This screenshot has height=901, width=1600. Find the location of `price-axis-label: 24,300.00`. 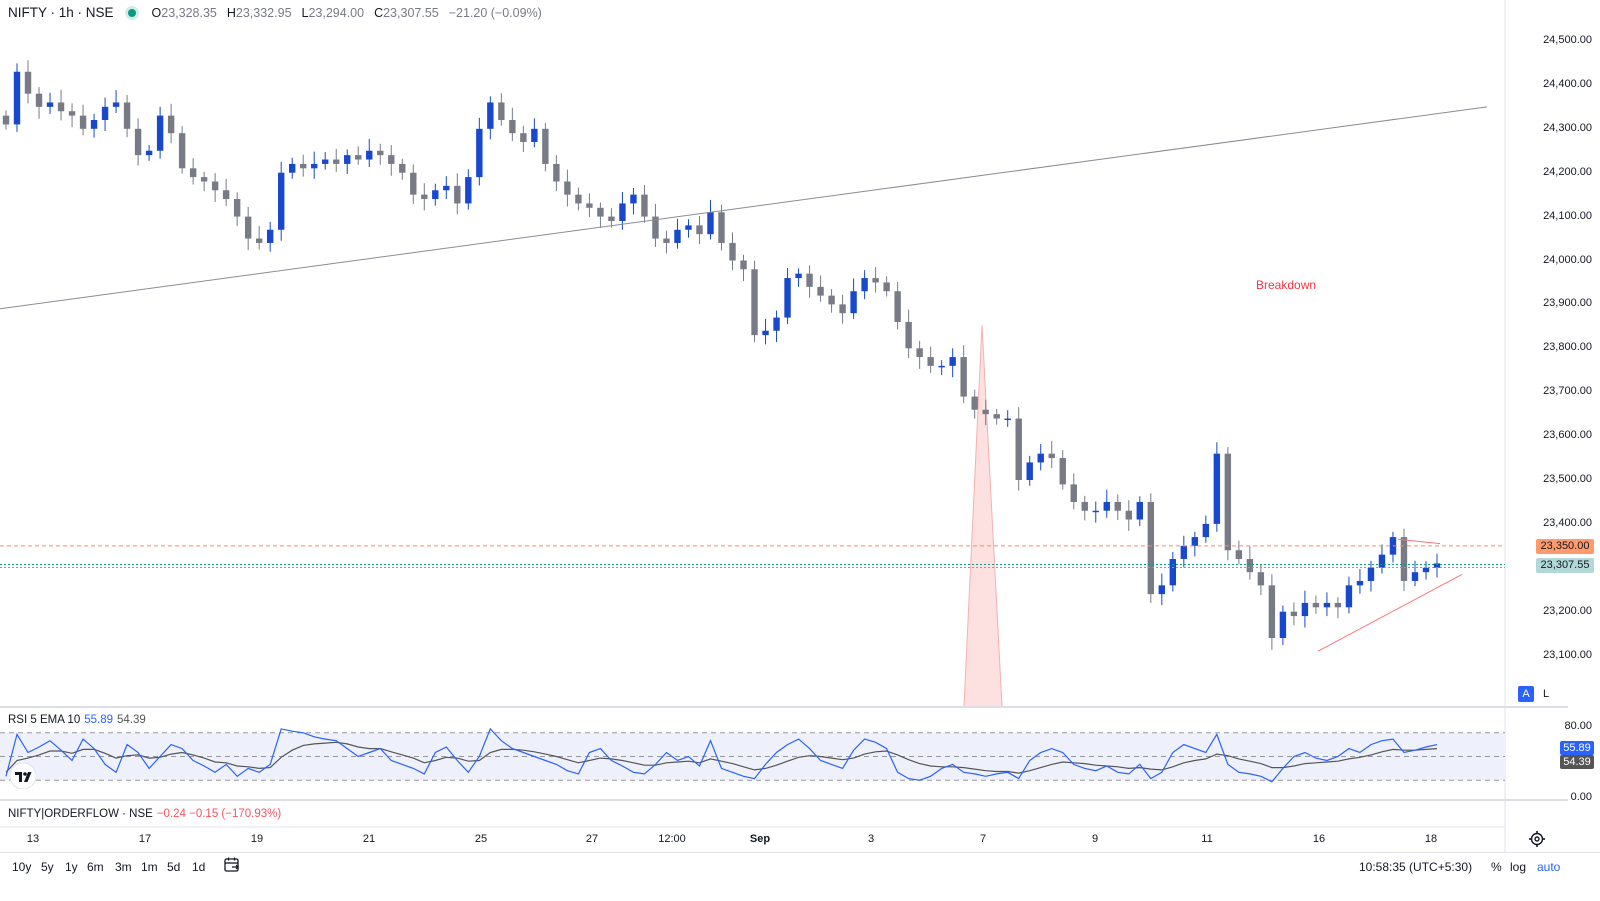

price-axis-label: 24,300.00 is located at coordinates (1567, 127).